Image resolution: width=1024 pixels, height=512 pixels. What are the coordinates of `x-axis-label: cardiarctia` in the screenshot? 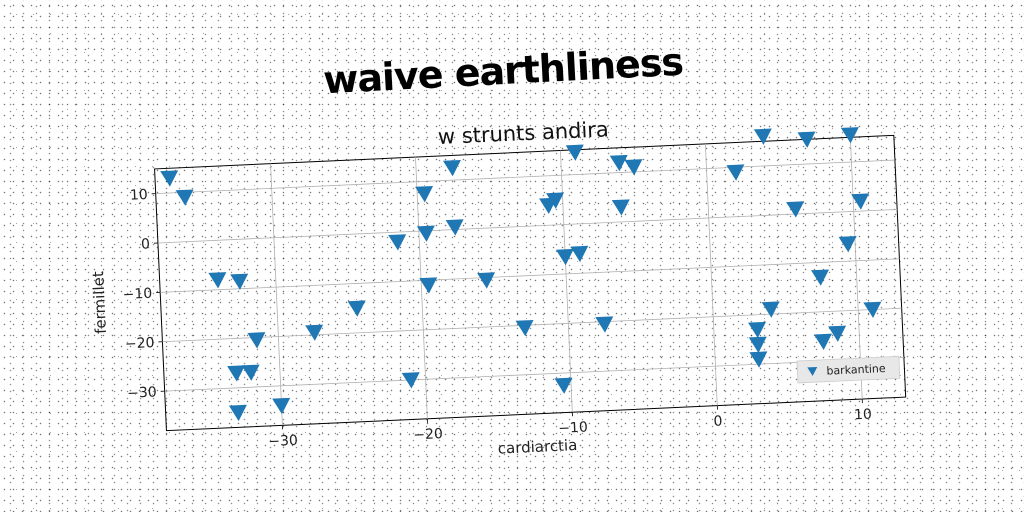 It's located at (537, 447).